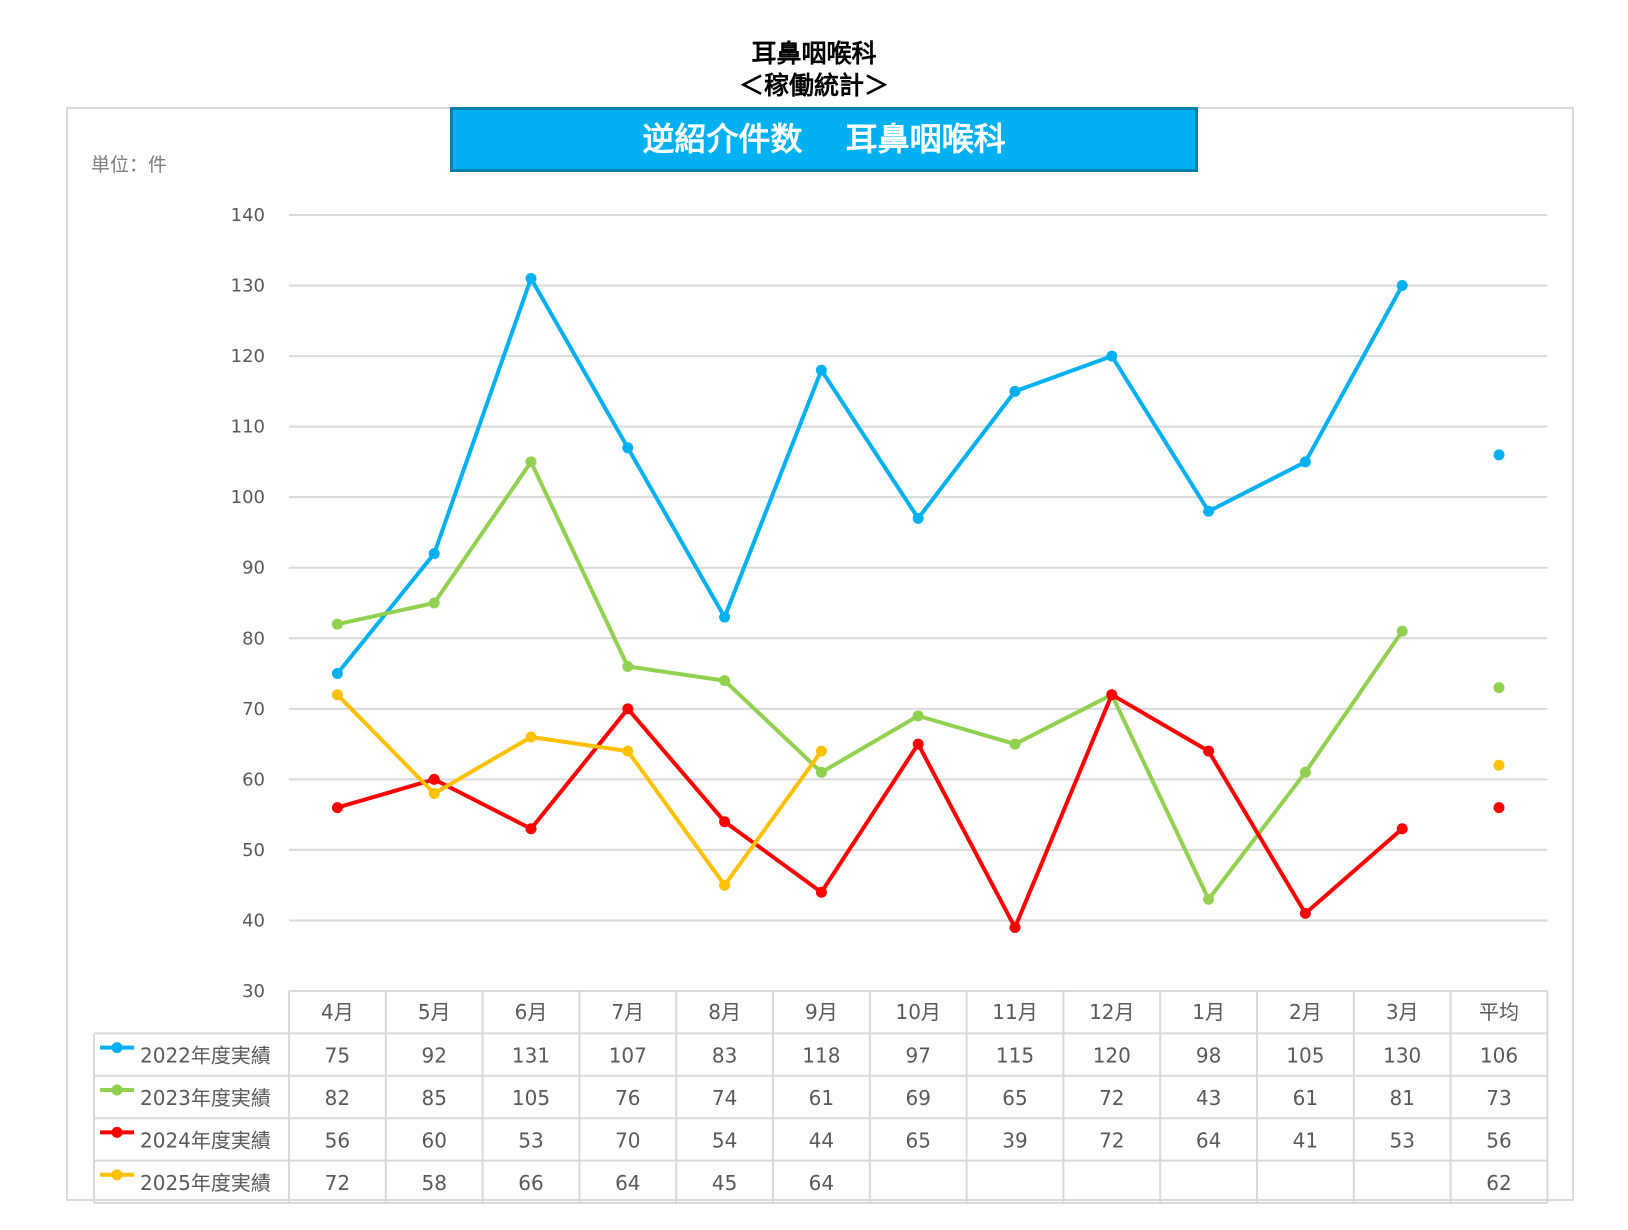  Describe the element at coordinates (1499, 1012) in the screenshot. I see `category-label: 平均` at that location.